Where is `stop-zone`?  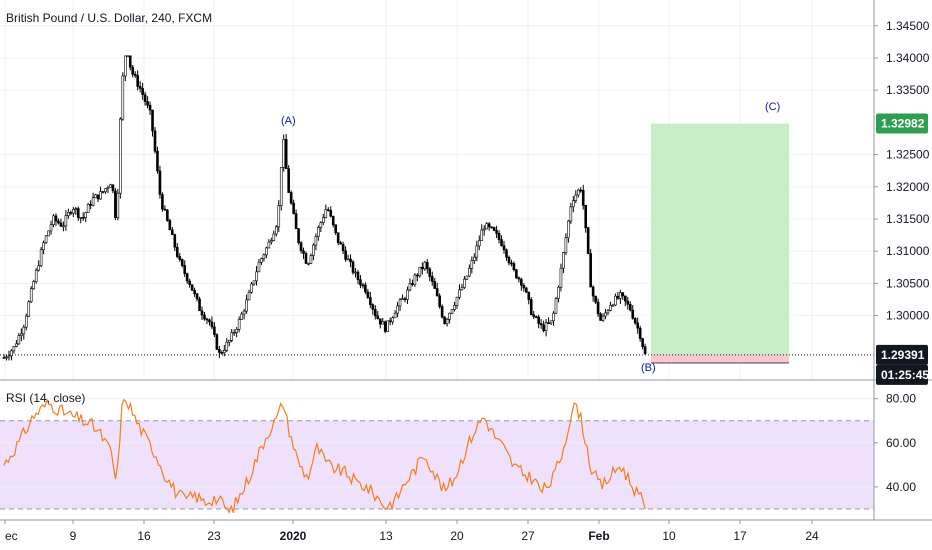 stop-zone is located at coordinates (720, 359).